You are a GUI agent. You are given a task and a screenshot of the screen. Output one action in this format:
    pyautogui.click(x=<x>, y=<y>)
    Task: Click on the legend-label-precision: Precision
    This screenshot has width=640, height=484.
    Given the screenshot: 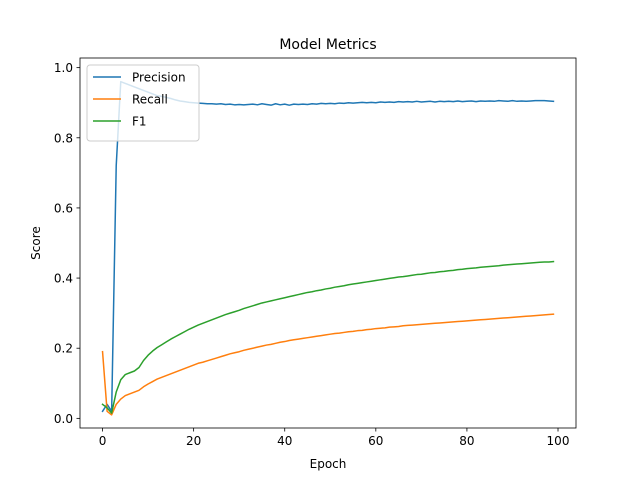 What is the action you would take?
    pyautogui.click(x=159, y=78)
    